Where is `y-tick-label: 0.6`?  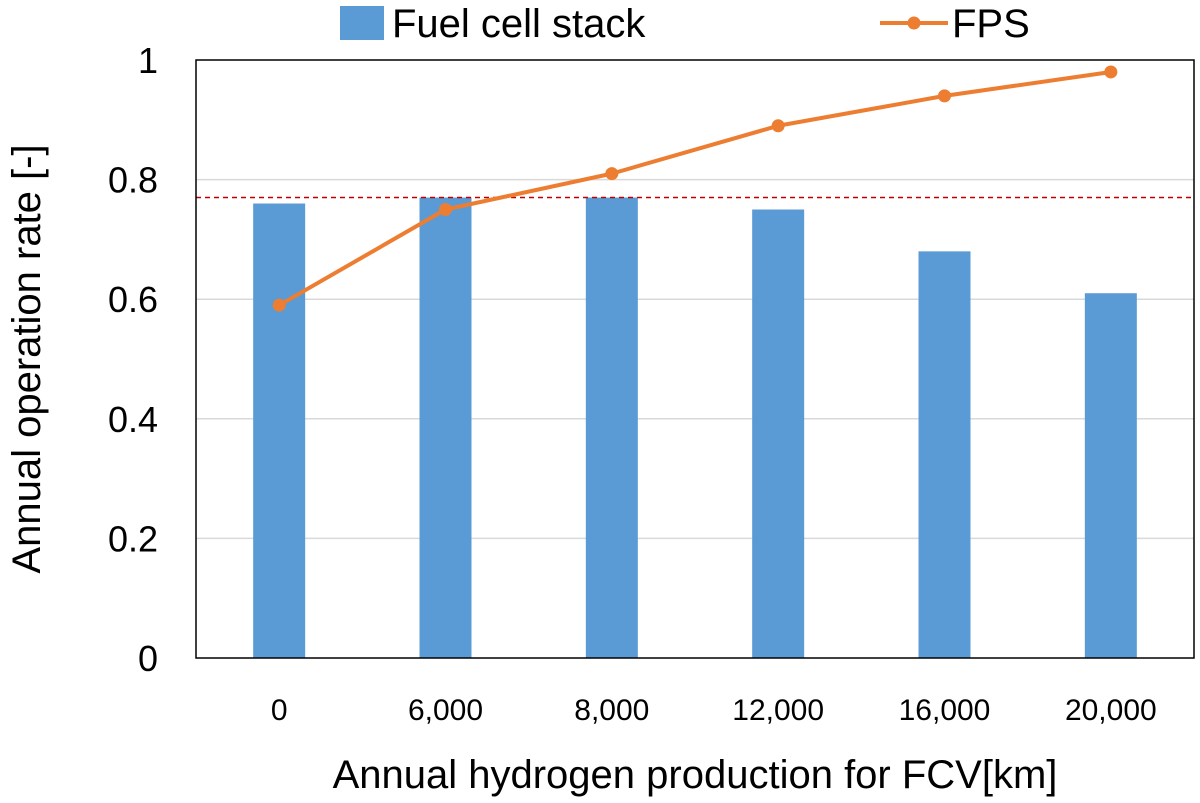 y-tick-label: 0.6 is located at coordinates (133, 299).